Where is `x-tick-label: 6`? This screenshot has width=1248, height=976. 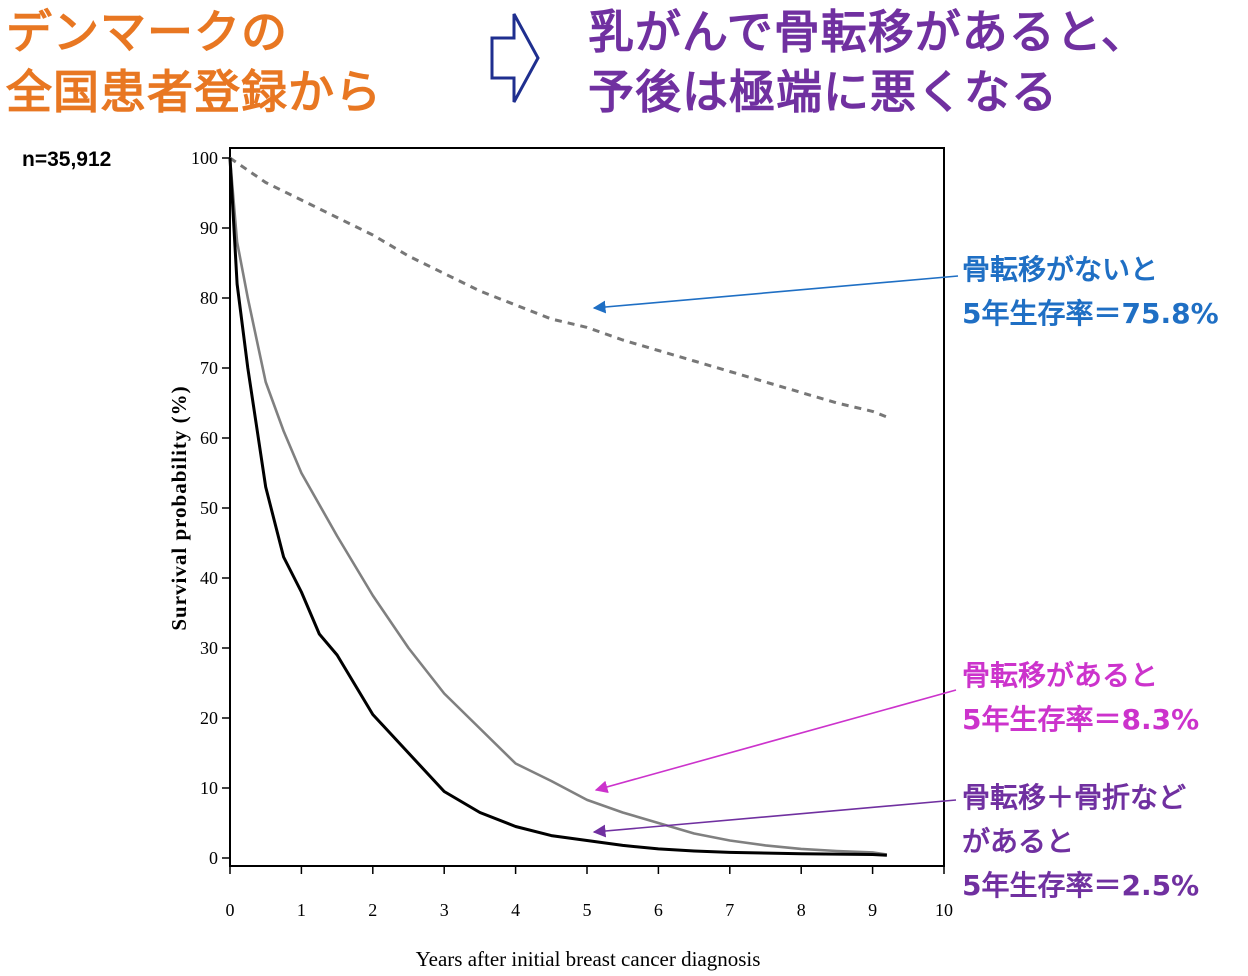
x-tick-label: 6 is located at coordinates (658, 910).